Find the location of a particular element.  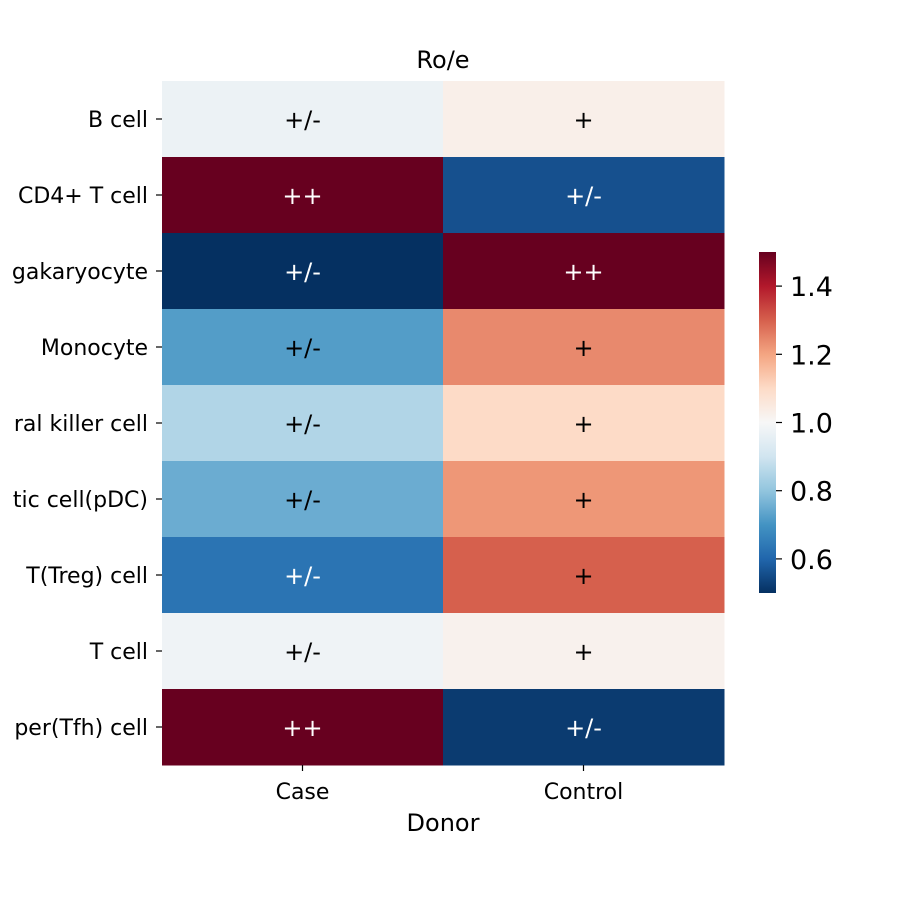

y-tick-label: ral killer cell is located at coordinates (81, 424).